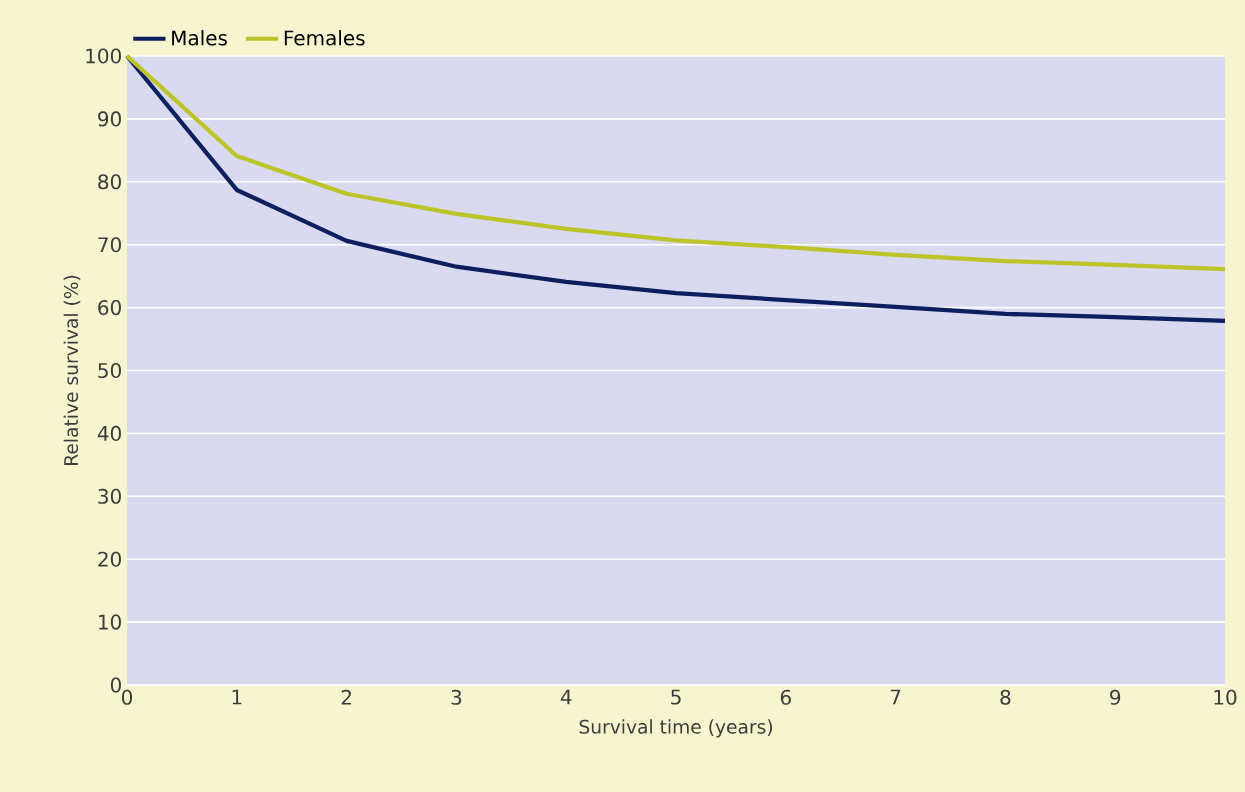  What do you see at coordinates (895, 697) in the screenshot?
I see `x-tick-label: 7` at bounding box center [895, 697].